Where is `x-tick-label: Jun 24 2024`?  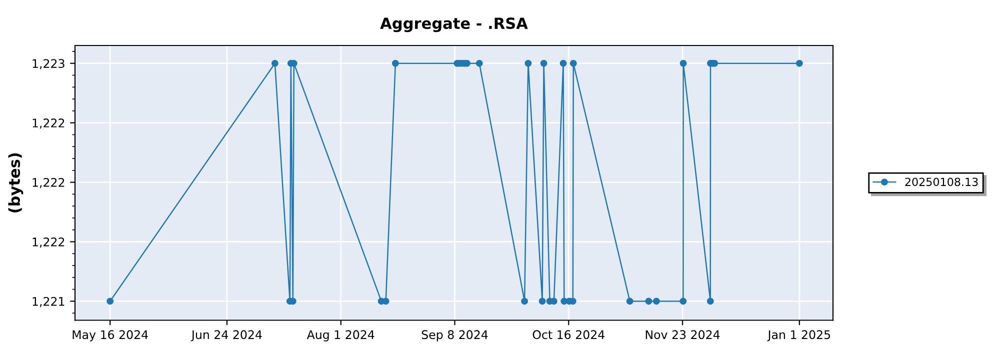
x-tick-label: Jun 24 2024 is located at coordinates (226, 336).